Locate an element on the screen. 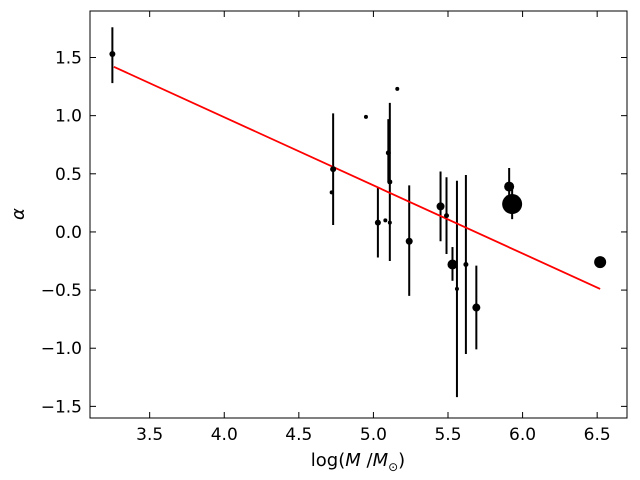 This screenshot has width=640, height=480. y-axis-label: α is located at coordinates (18, 214).